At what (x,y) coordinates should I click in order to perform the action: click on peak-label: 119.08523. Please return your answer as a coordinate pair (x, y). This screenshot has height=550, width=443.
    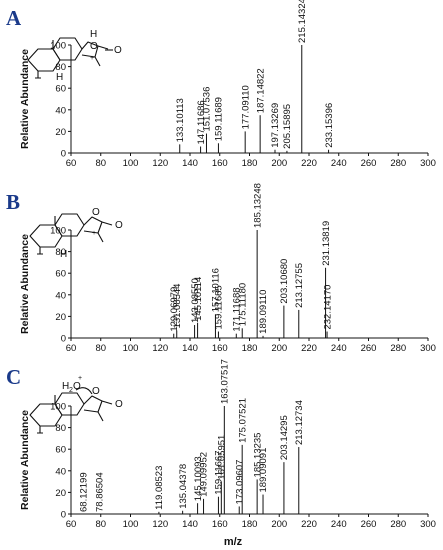
    Looking at the image, I should click on (159, 488).